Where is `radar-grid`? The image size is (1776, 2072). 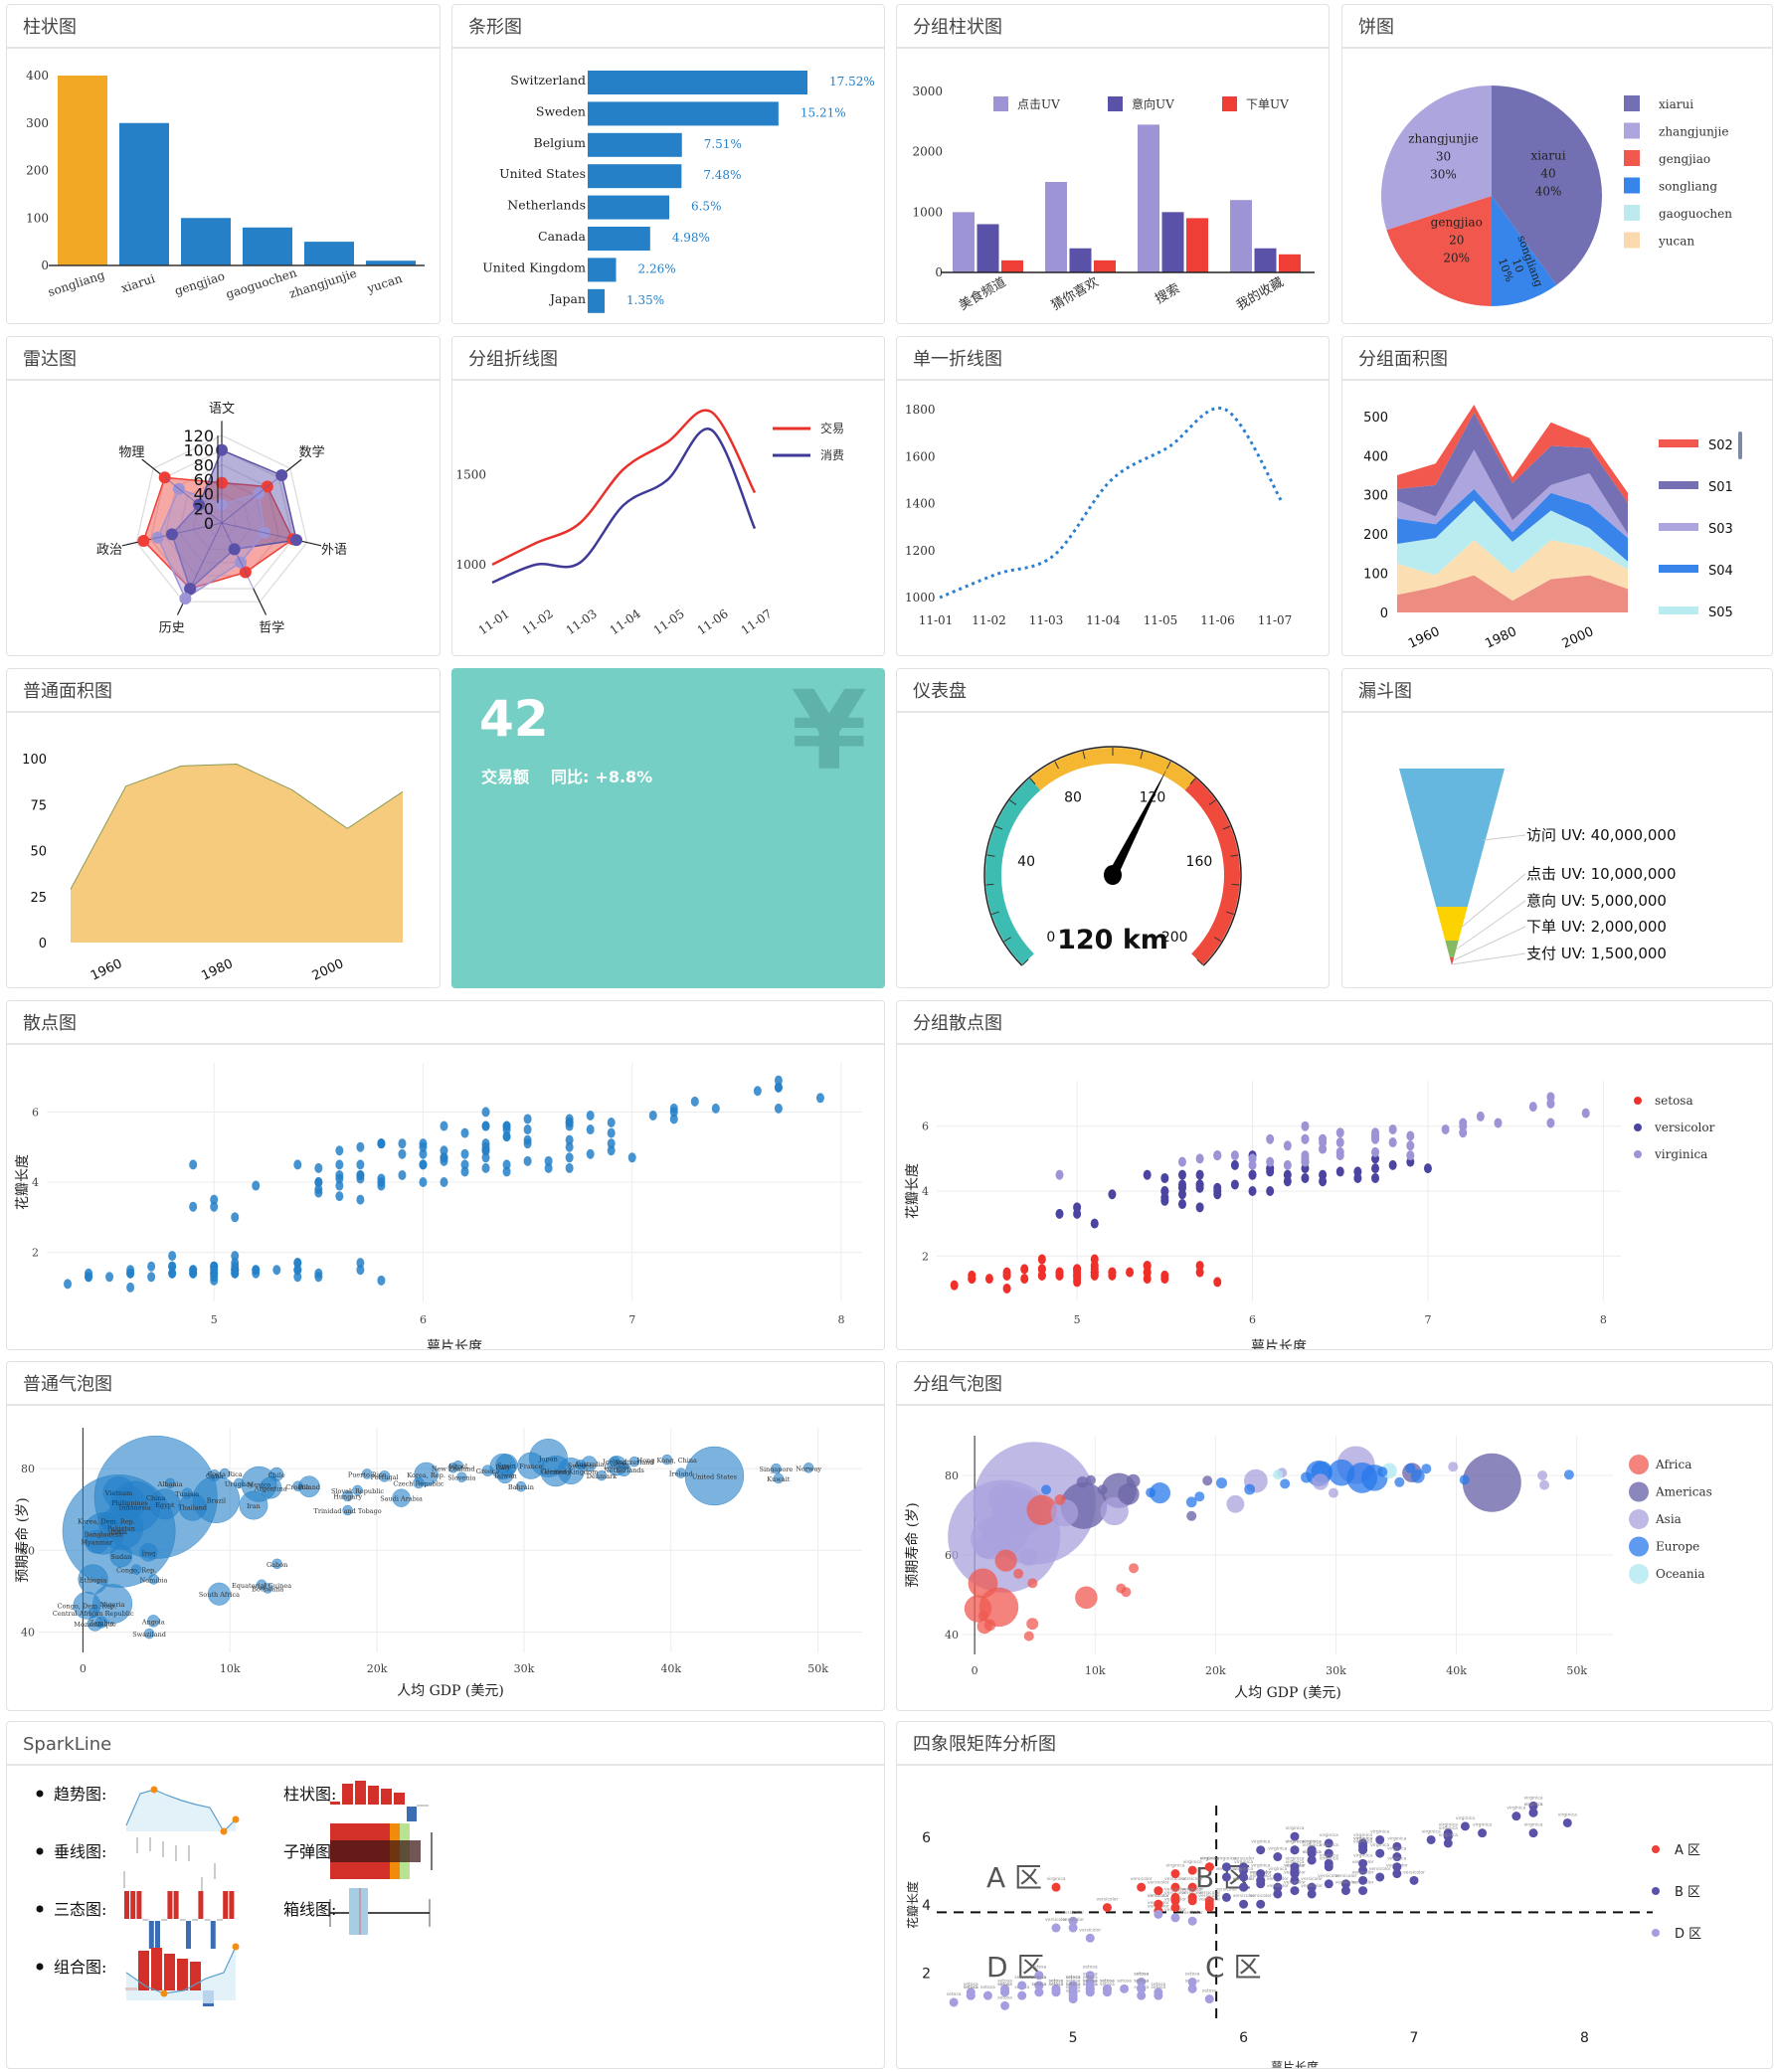 radar-grid is located at coordinates (221, 518).